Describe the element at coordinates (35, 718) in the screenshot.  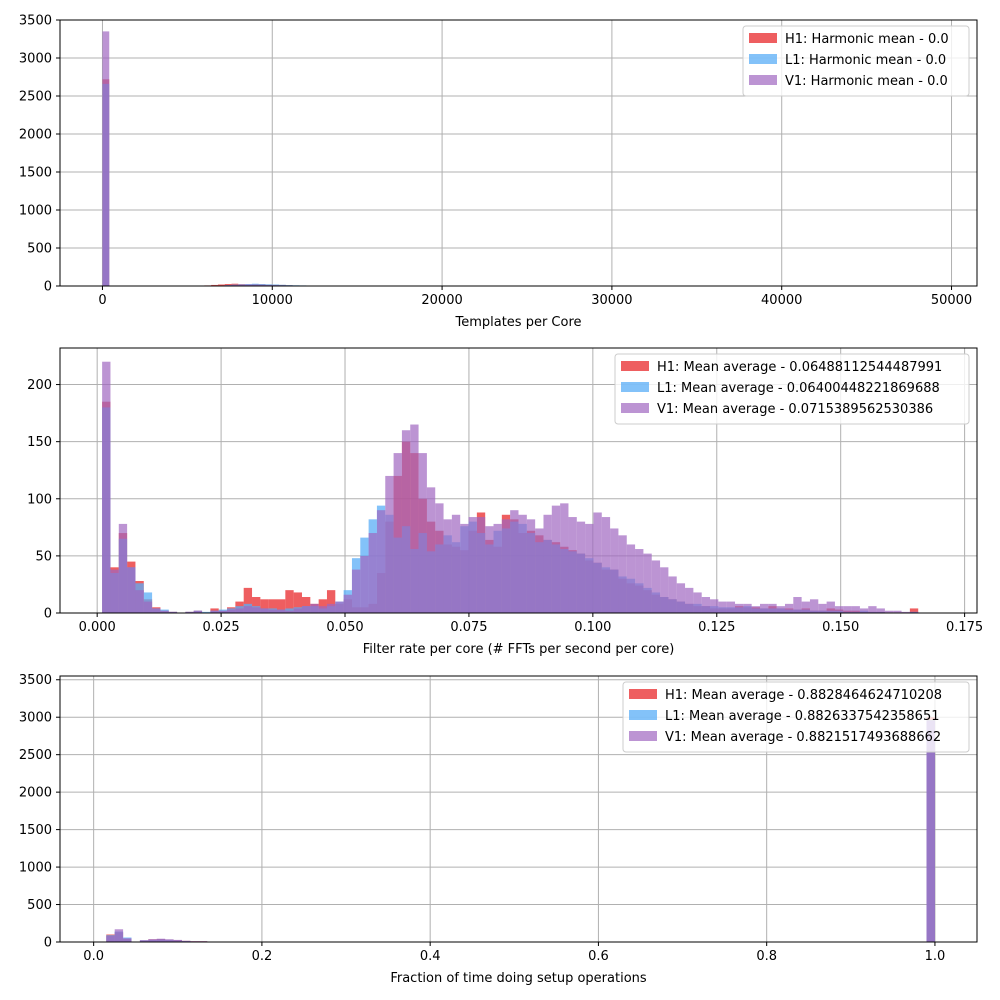
I see `y-tick-label: 3000` at that location.